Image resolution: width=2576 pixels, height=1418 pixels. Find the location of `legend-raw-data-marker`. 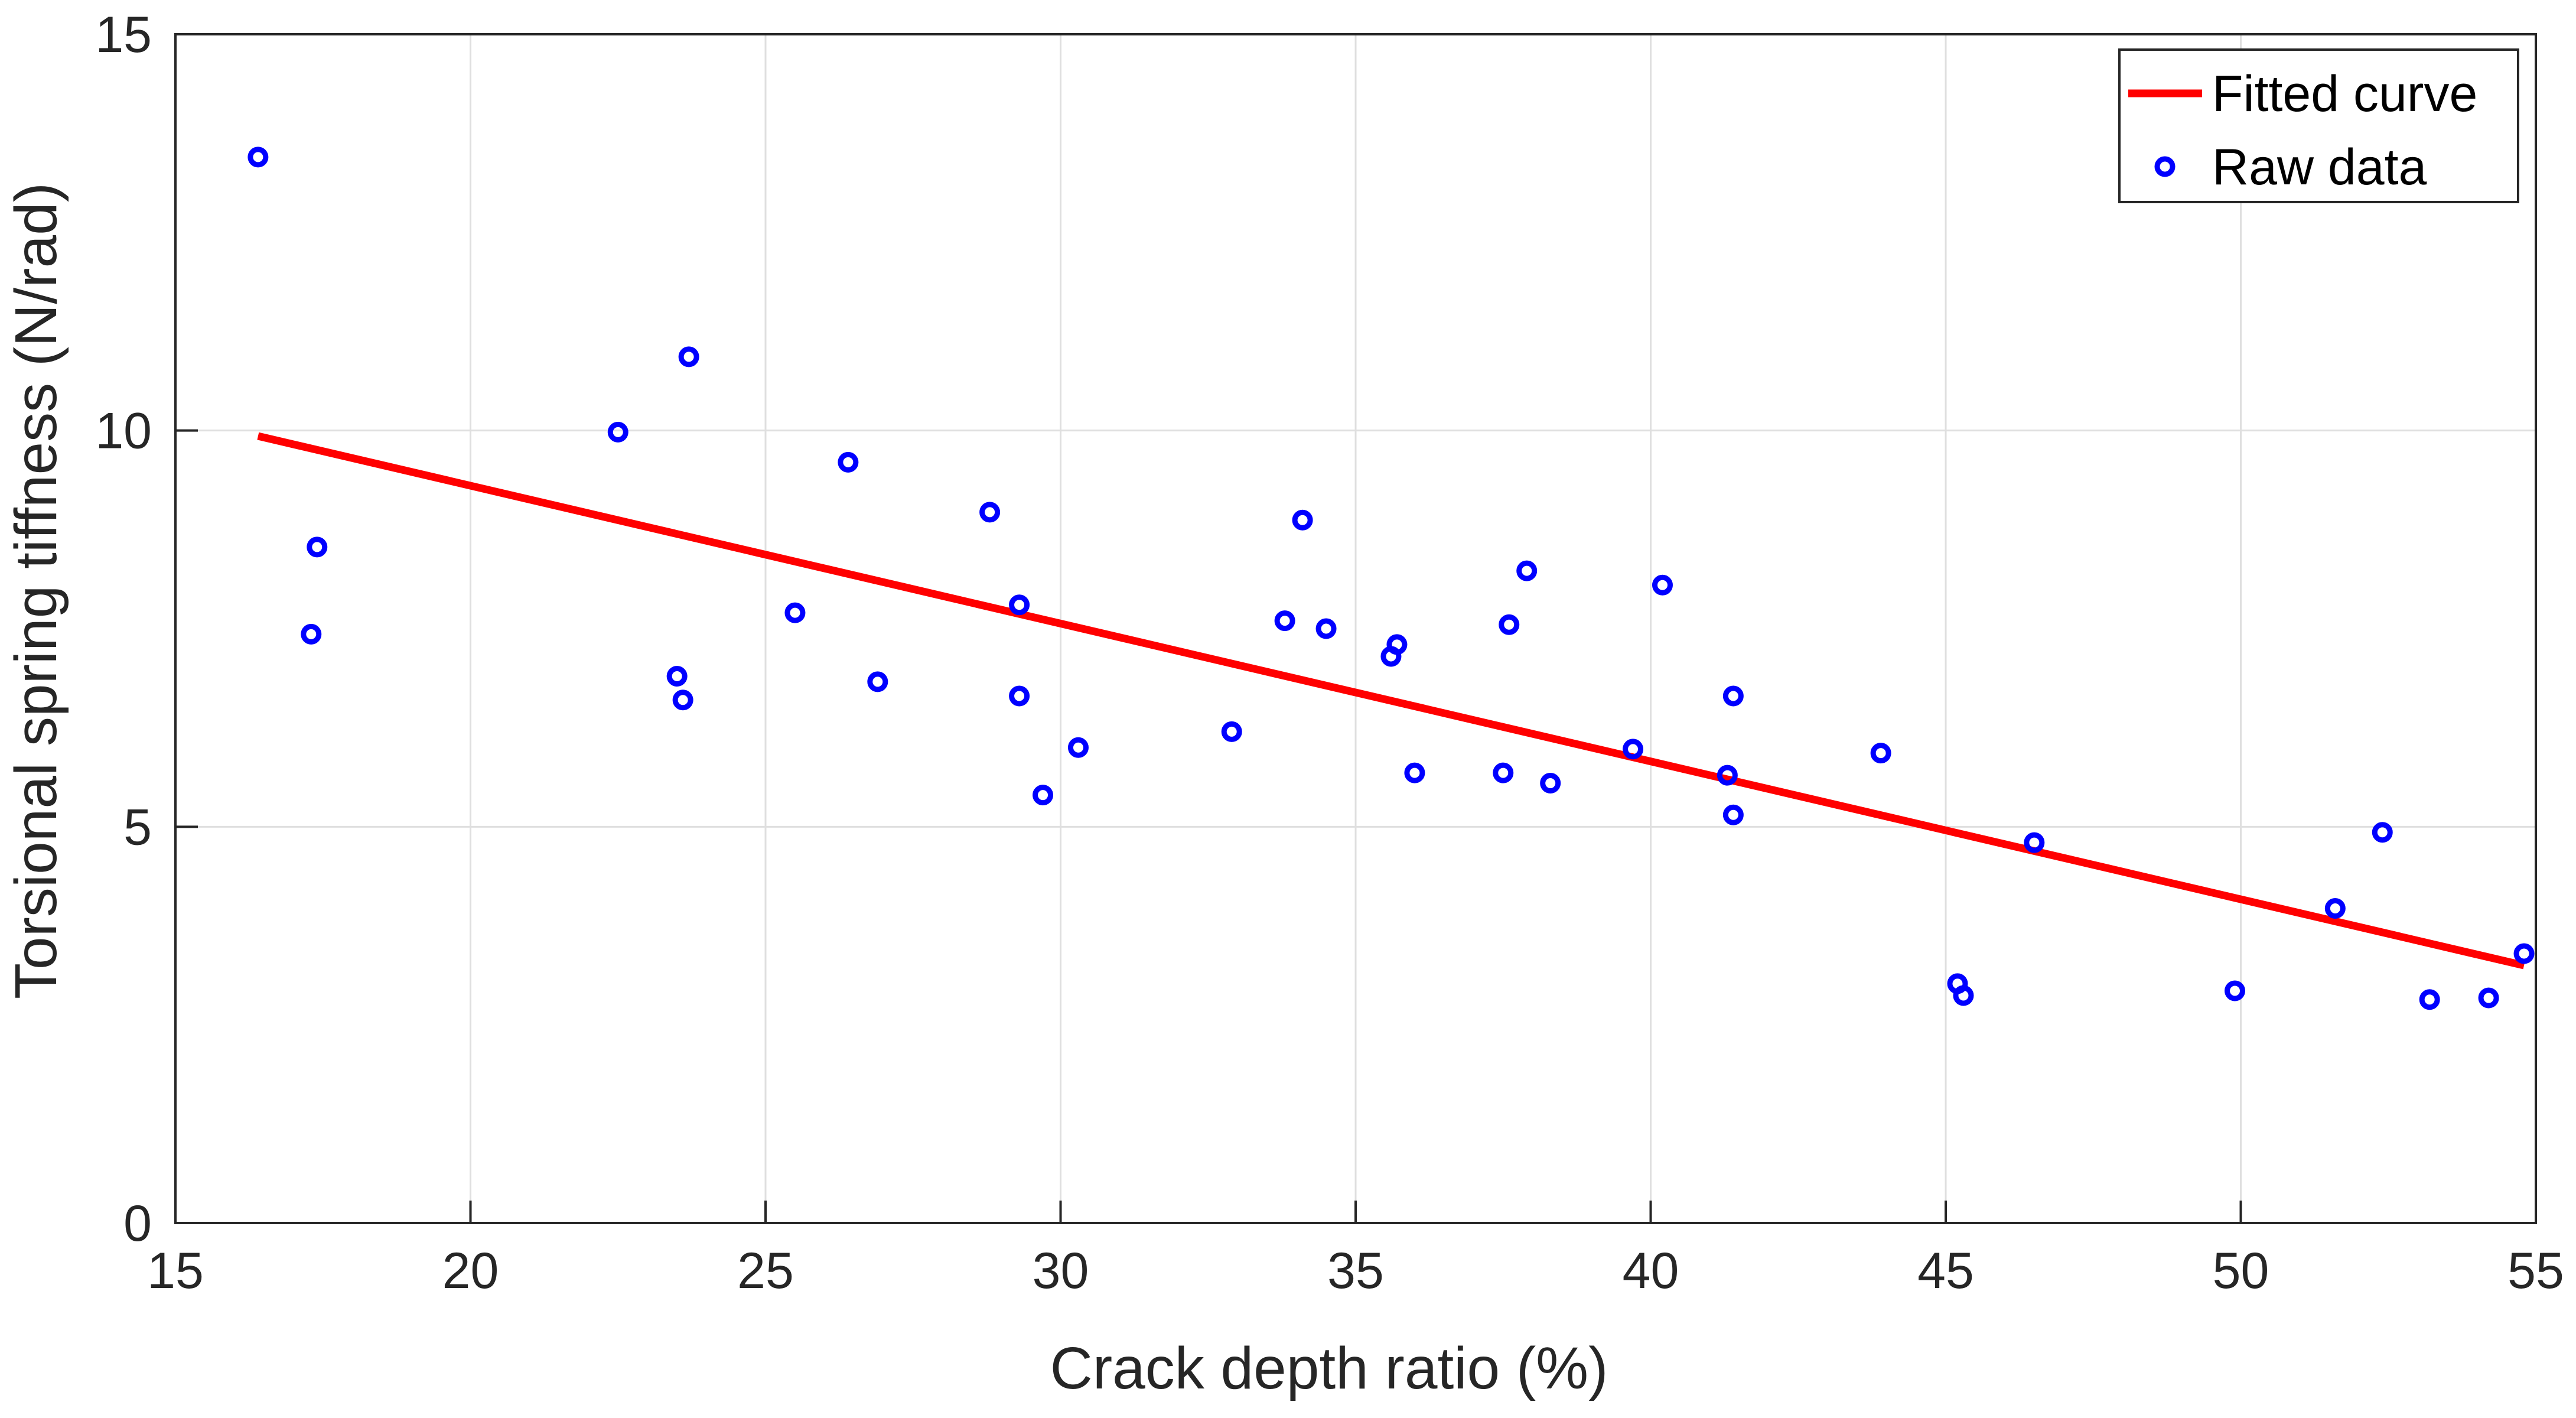

legend-raw-data-marker is located at coordinates (2165, 166).